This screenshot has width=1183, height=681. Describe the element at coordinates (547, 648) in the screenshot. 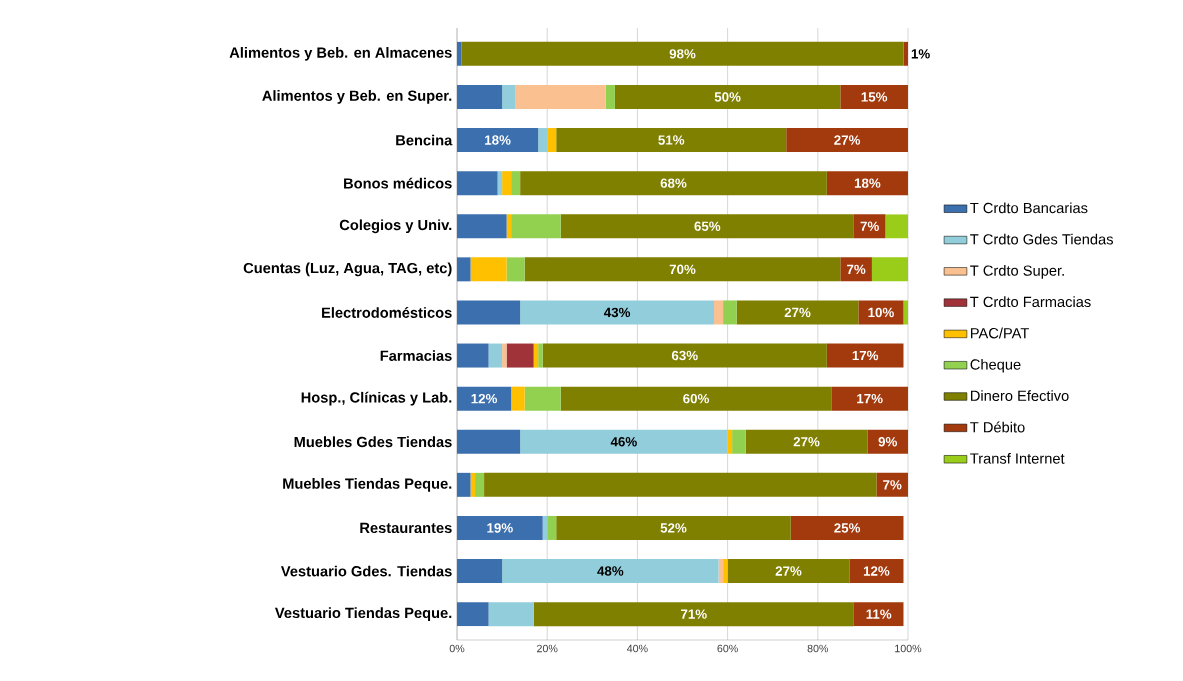

I see `x-tick-label: 20%` at that location.